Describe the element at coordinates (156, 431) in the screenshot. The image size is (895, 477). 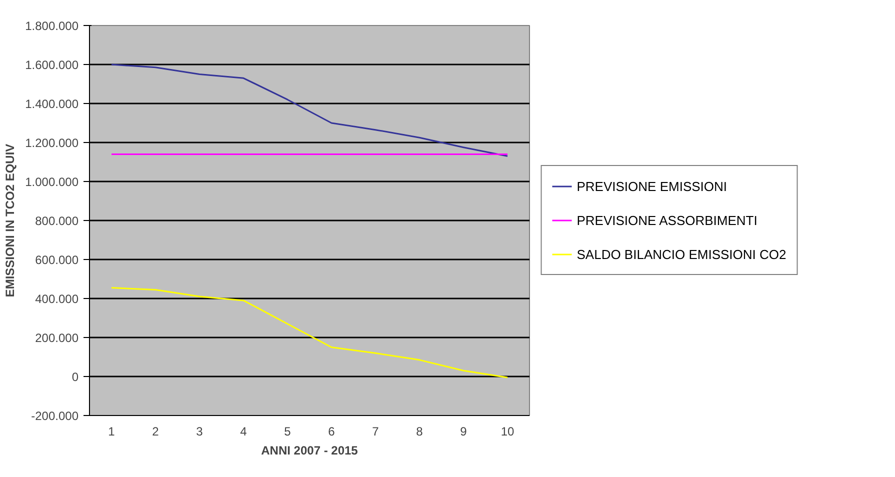
I see `x-tick-label: 2` at that location.